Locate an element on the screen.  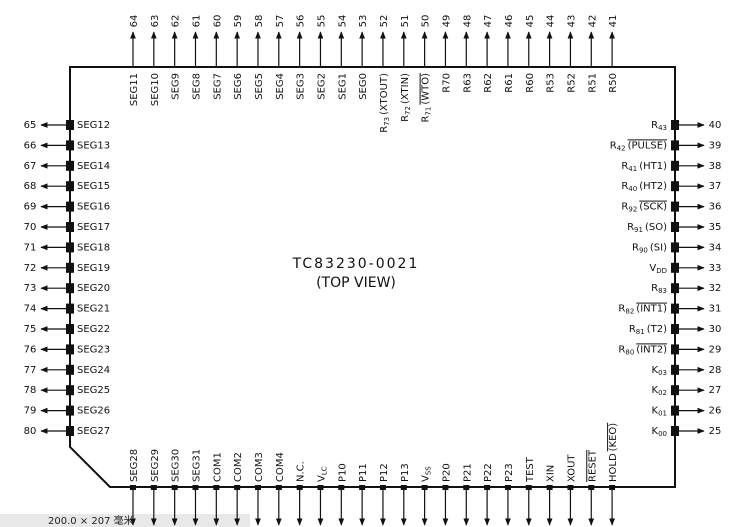
pin-number: 35 is located at coordinates (715, 227).